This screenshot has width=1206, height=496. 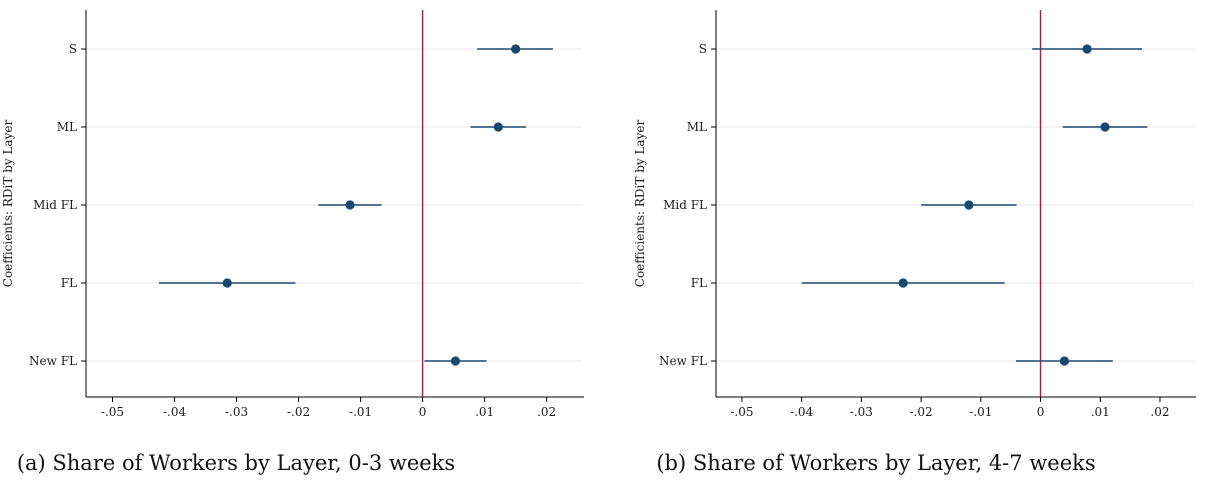 I want to click on figure-caption: (b) Share of Workers by Layer, 4-7 weeks, so click(x=875, y=463).